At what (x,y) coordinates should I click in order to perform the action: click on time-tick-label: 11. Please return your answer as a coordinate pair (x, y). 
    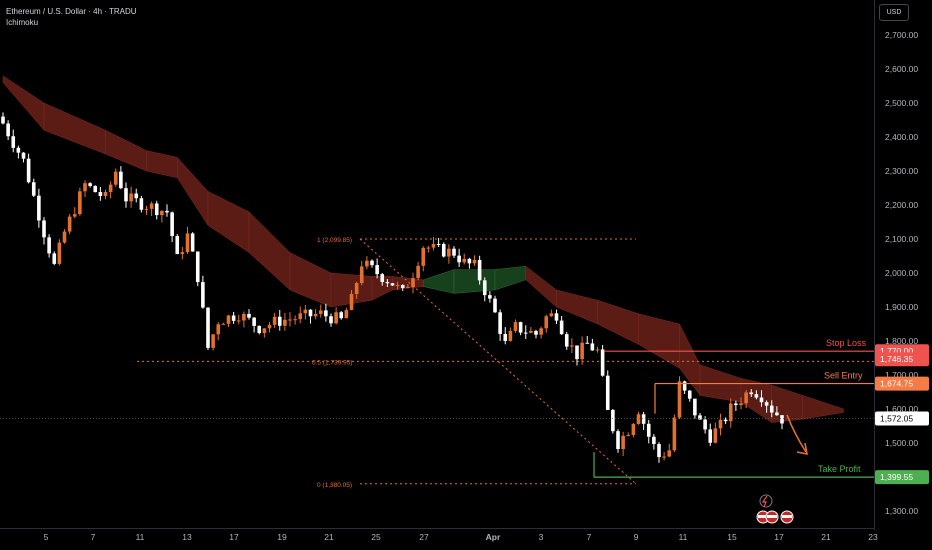
    Looking at the image, I should click on (140, 537).